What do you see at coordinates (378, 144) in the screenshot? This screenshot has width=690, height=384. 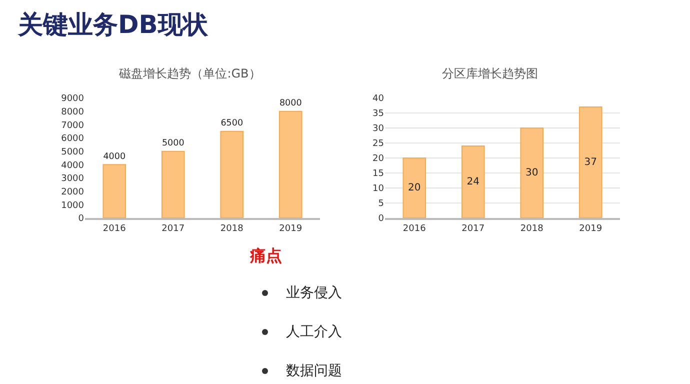 I see `y-tick-label: 25` at bounding box center [378, 144].